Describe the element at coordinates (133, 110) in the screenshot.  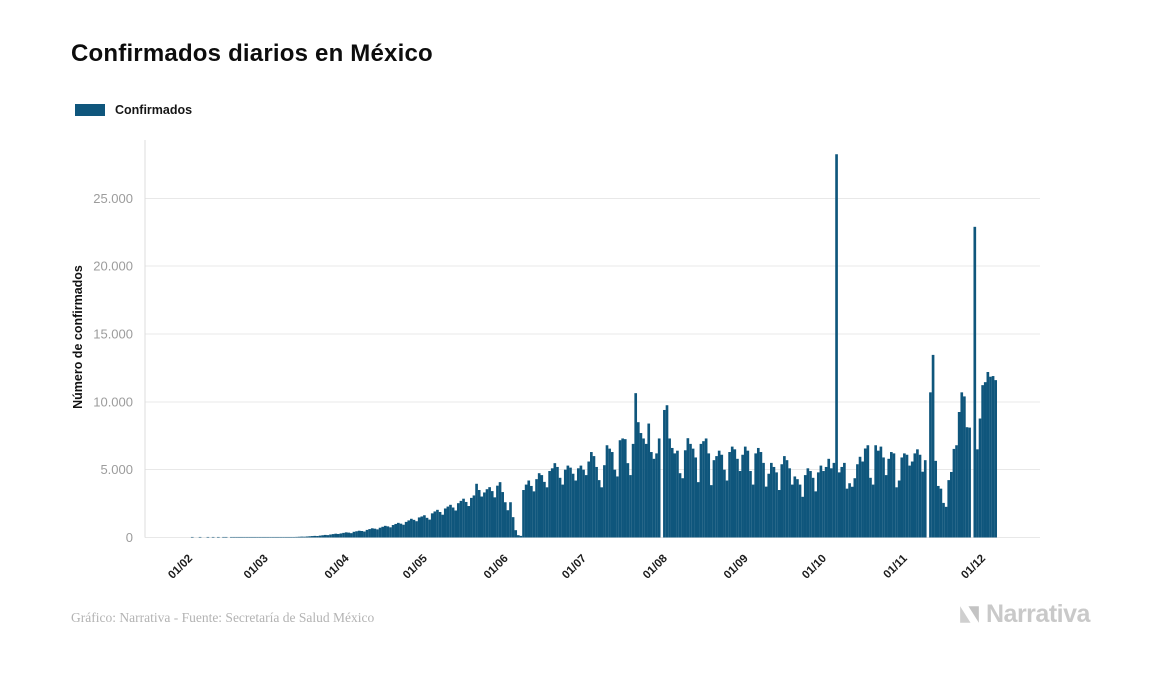
I see `legend: Confirmados` at that location.